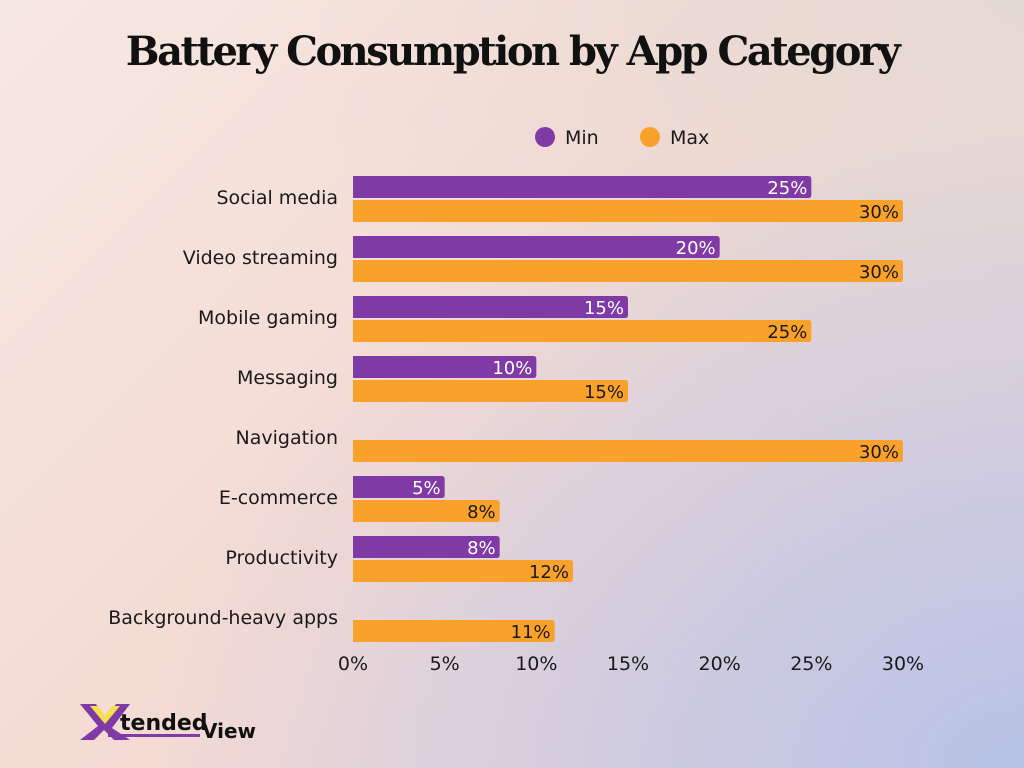 Image resolution: width=1024 pixels, height=768 pixels. Describe the element at coordinates (650, 137) in the screenshot. I see `legend-marker-max` at that location.